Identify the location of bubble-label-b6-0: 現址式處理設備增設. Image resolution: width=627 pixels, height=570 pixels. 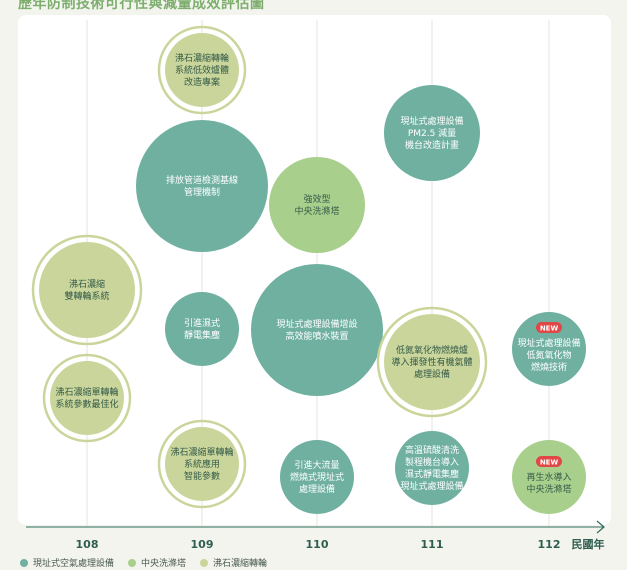
(316, 324).